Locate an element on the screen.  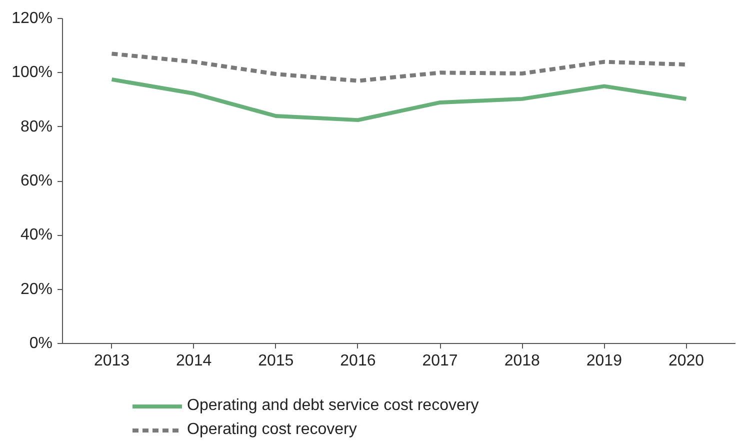
y-tick-label: 100% is located at coordinates (32, 73).